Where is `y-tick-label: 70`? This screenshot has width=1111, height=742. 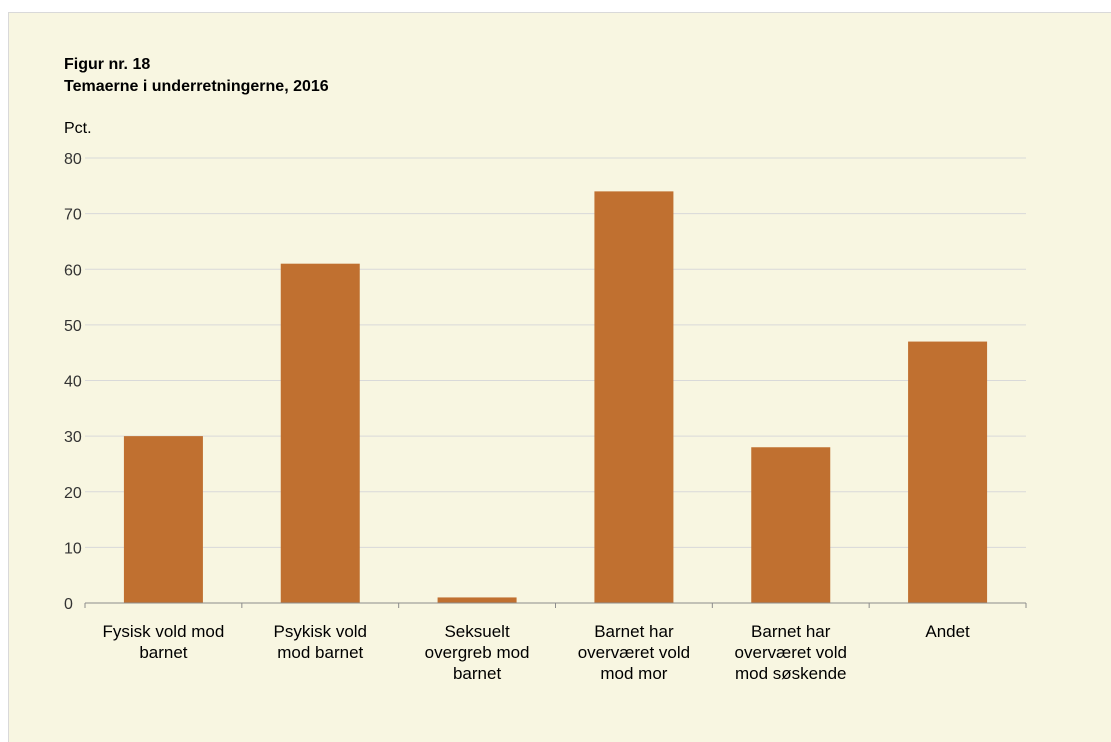
y-tick-label: 70 is located at coordinates (73, 215).